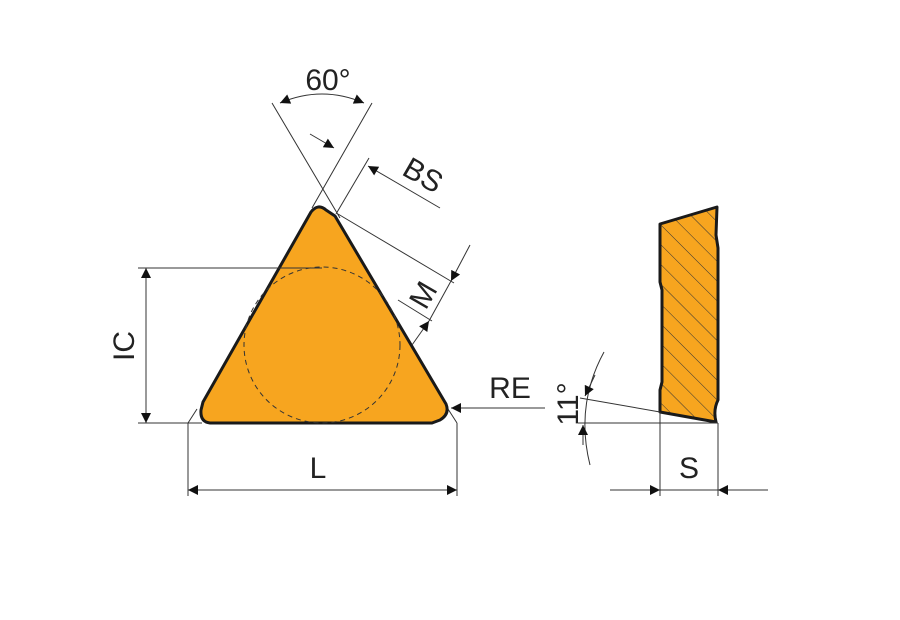  I want to click on m-dimension-line, so click(440, 301).